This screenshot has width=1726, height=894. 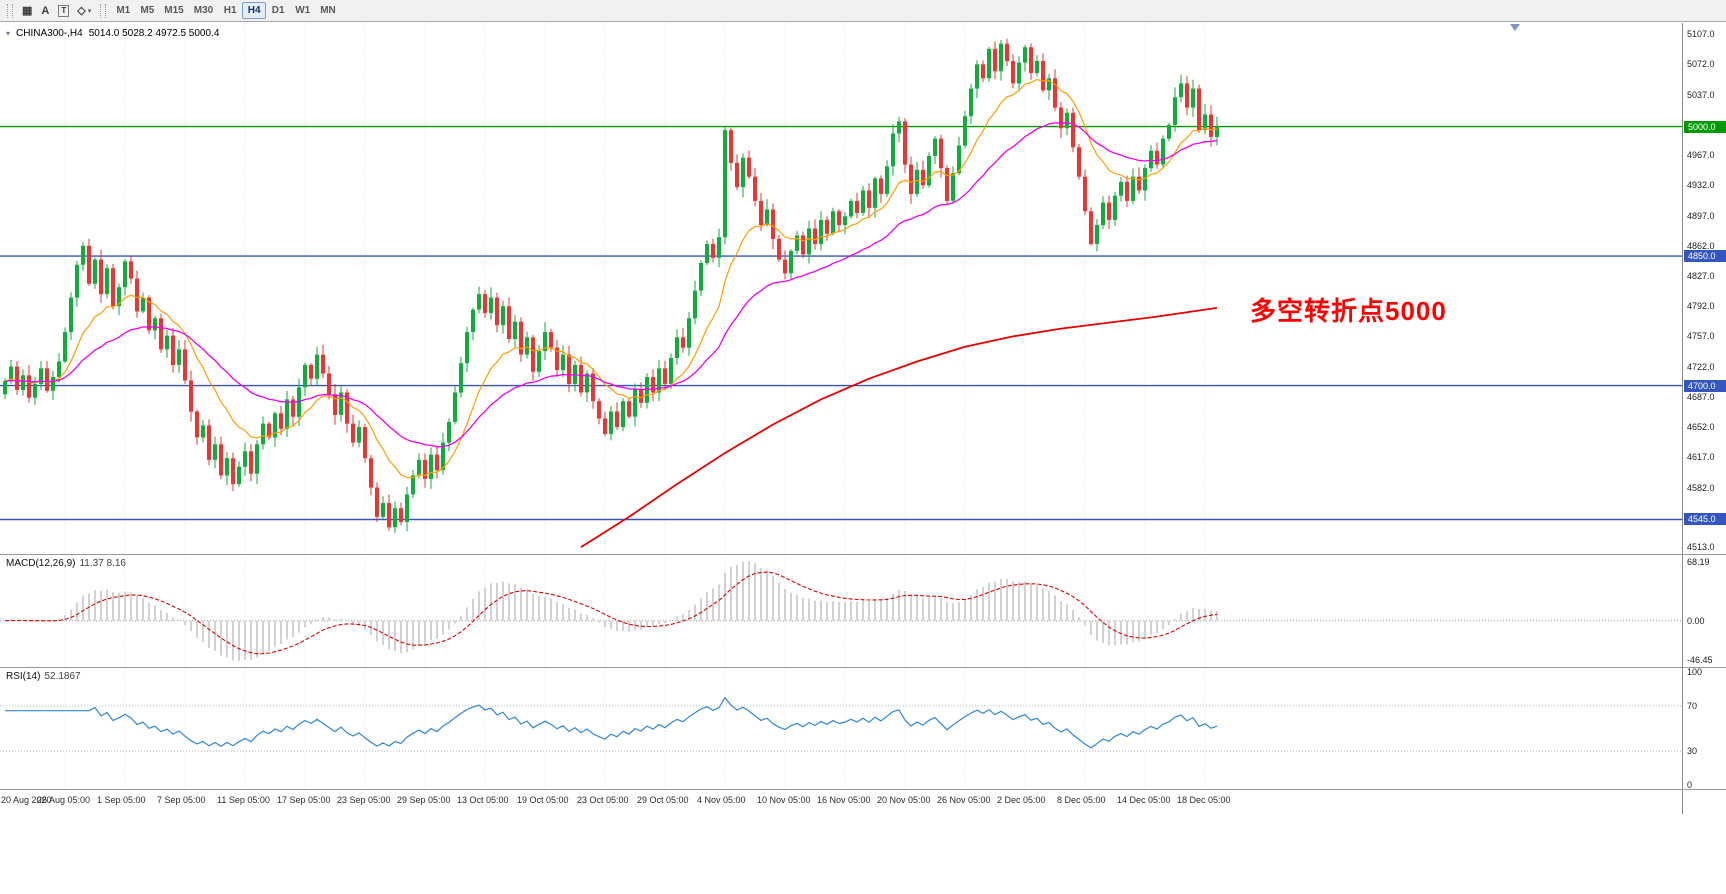 I want to click on macd-histogram, so click(x=614, y=611).